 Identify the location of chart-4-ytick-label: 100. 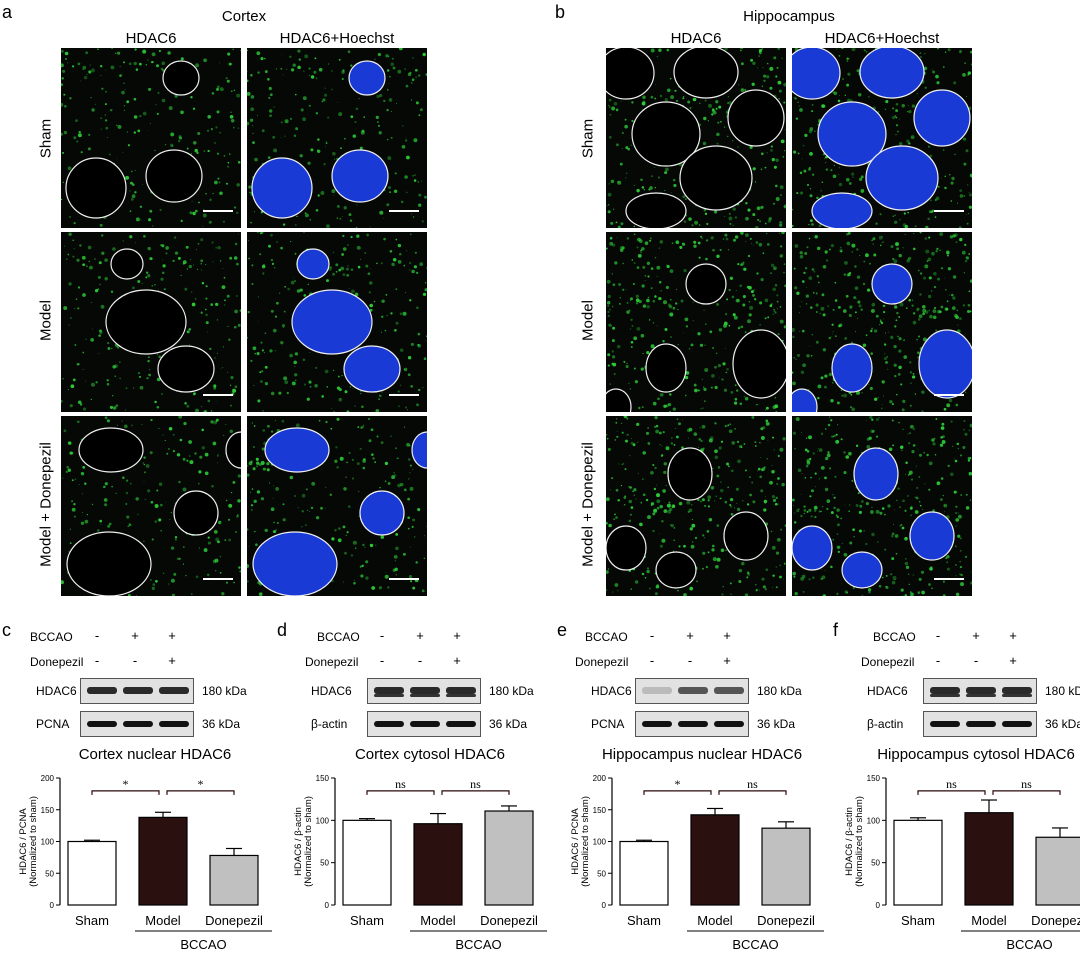
(874, 820).